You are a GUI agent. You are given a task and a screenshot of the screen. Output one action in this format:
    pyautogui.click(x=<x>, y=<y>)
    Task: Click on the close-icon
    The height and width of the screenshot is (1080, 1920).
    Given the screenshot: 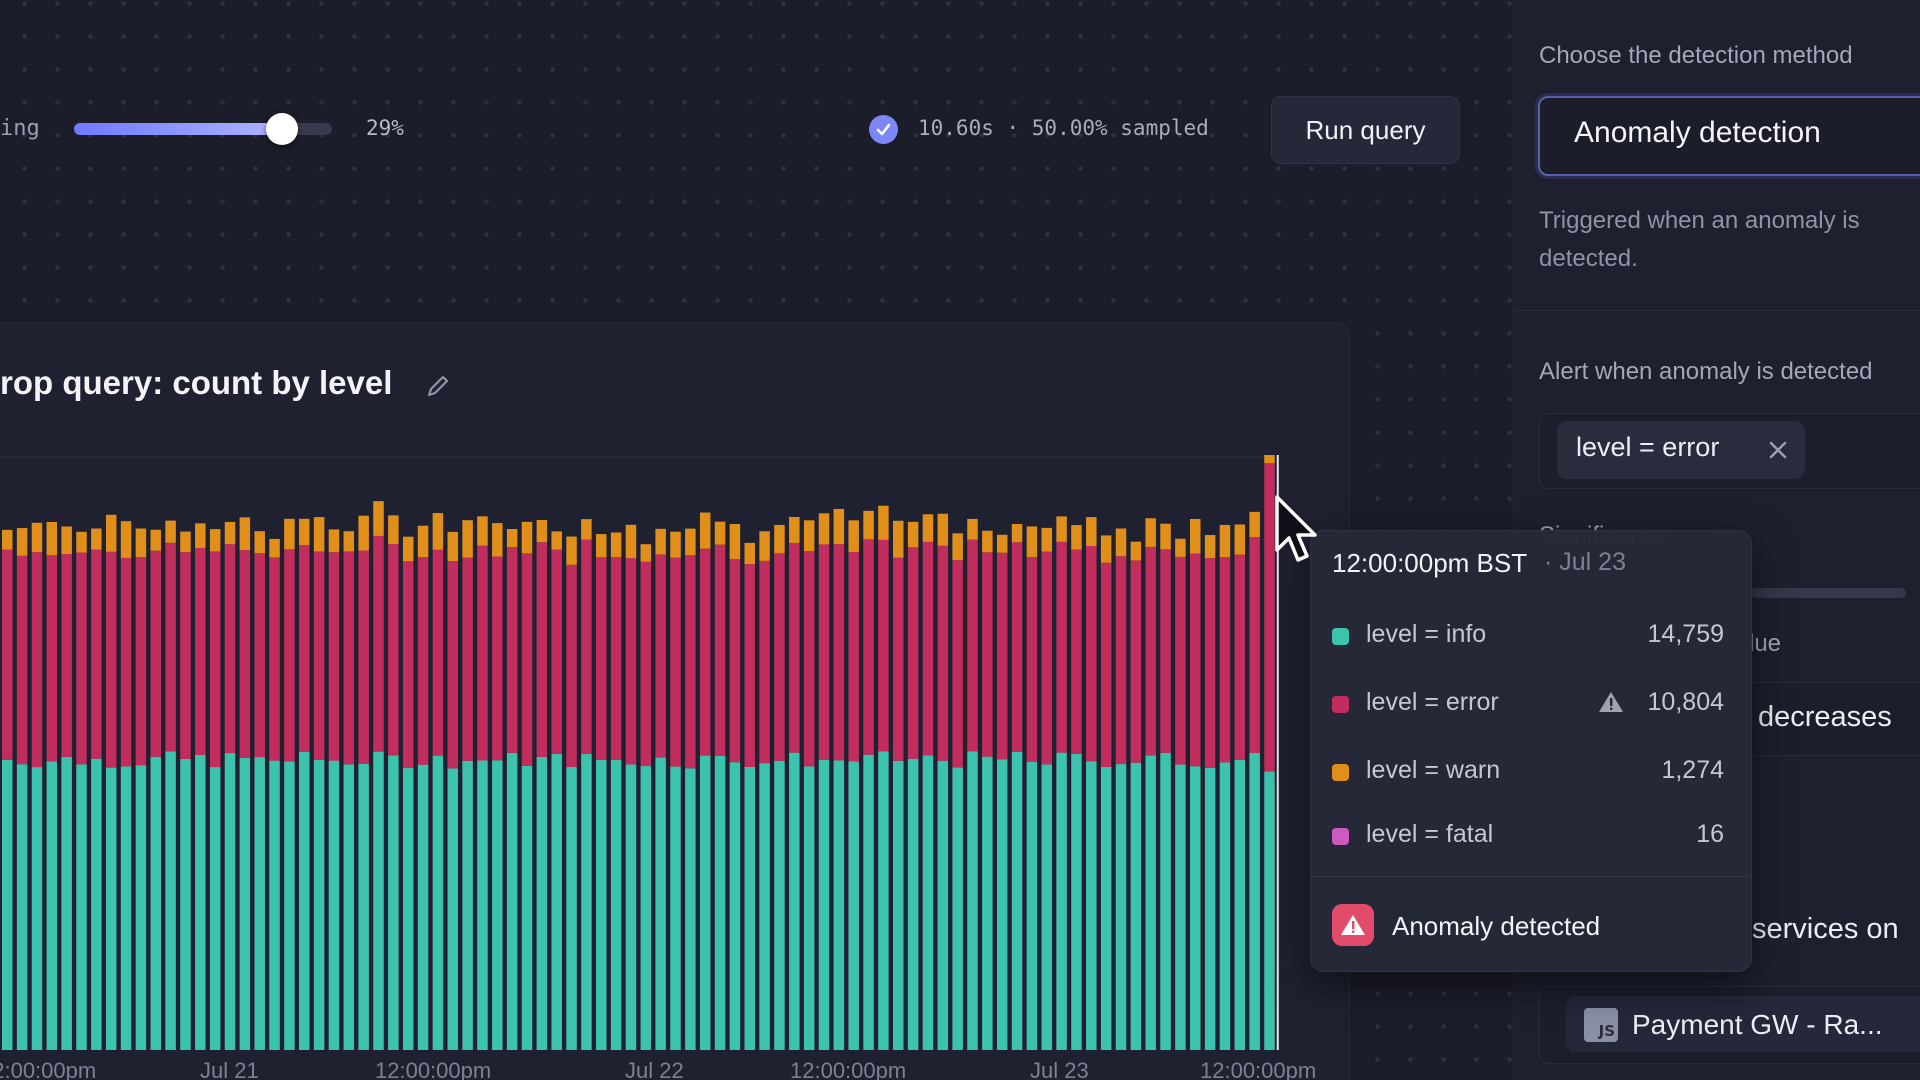 What is the action you would take?
    pyautogui.click(x=1778, y=450)
    